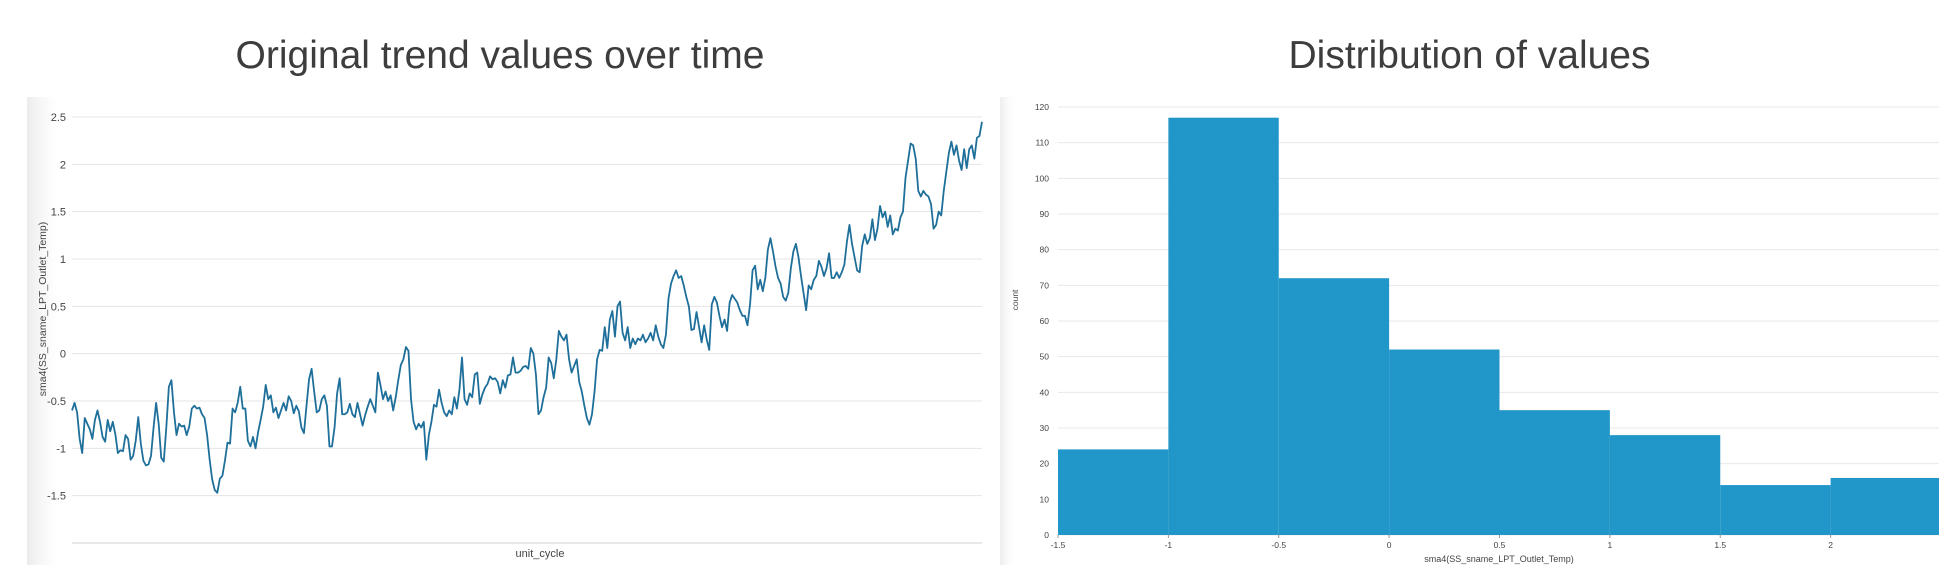 Image resolution: width=1939 pixels, height=587 pixels. Describe the element at coordinates (1610, 545) in the screenshot. I see `dist-x-tick-label: 1` at that location.